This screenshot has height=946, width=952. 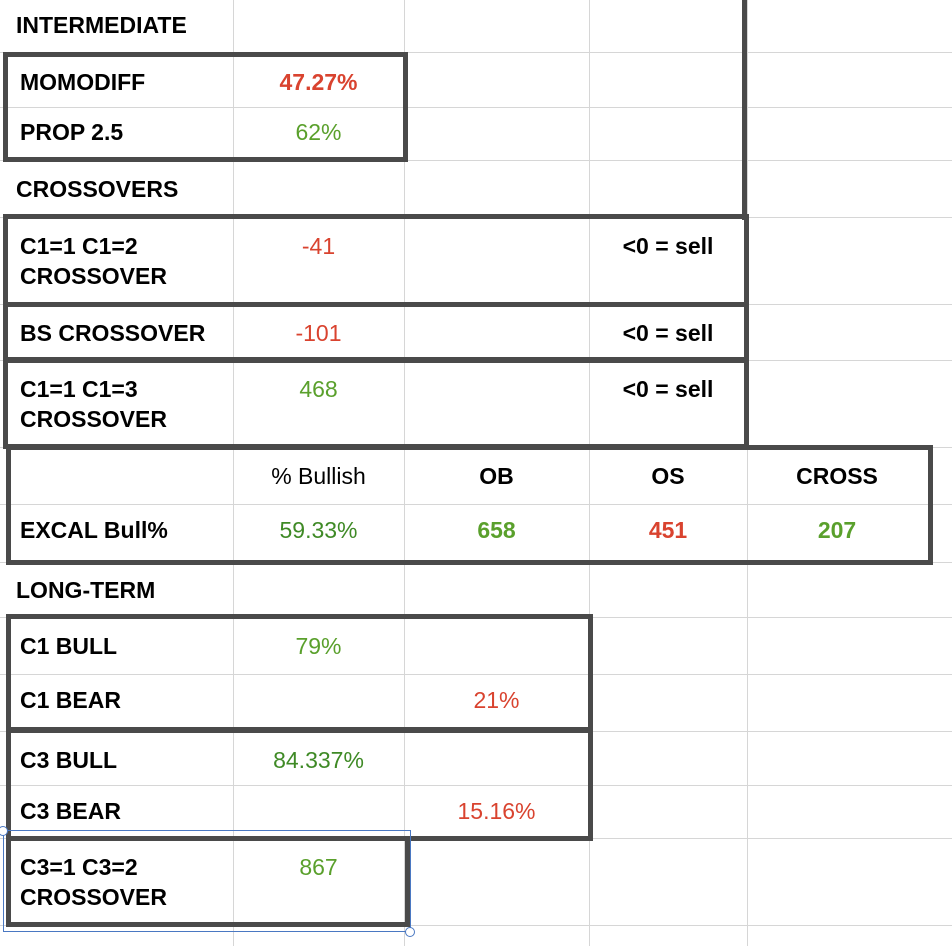 I want to click on excal-bullish-value: 59.33%, so click(x=318, y=530).